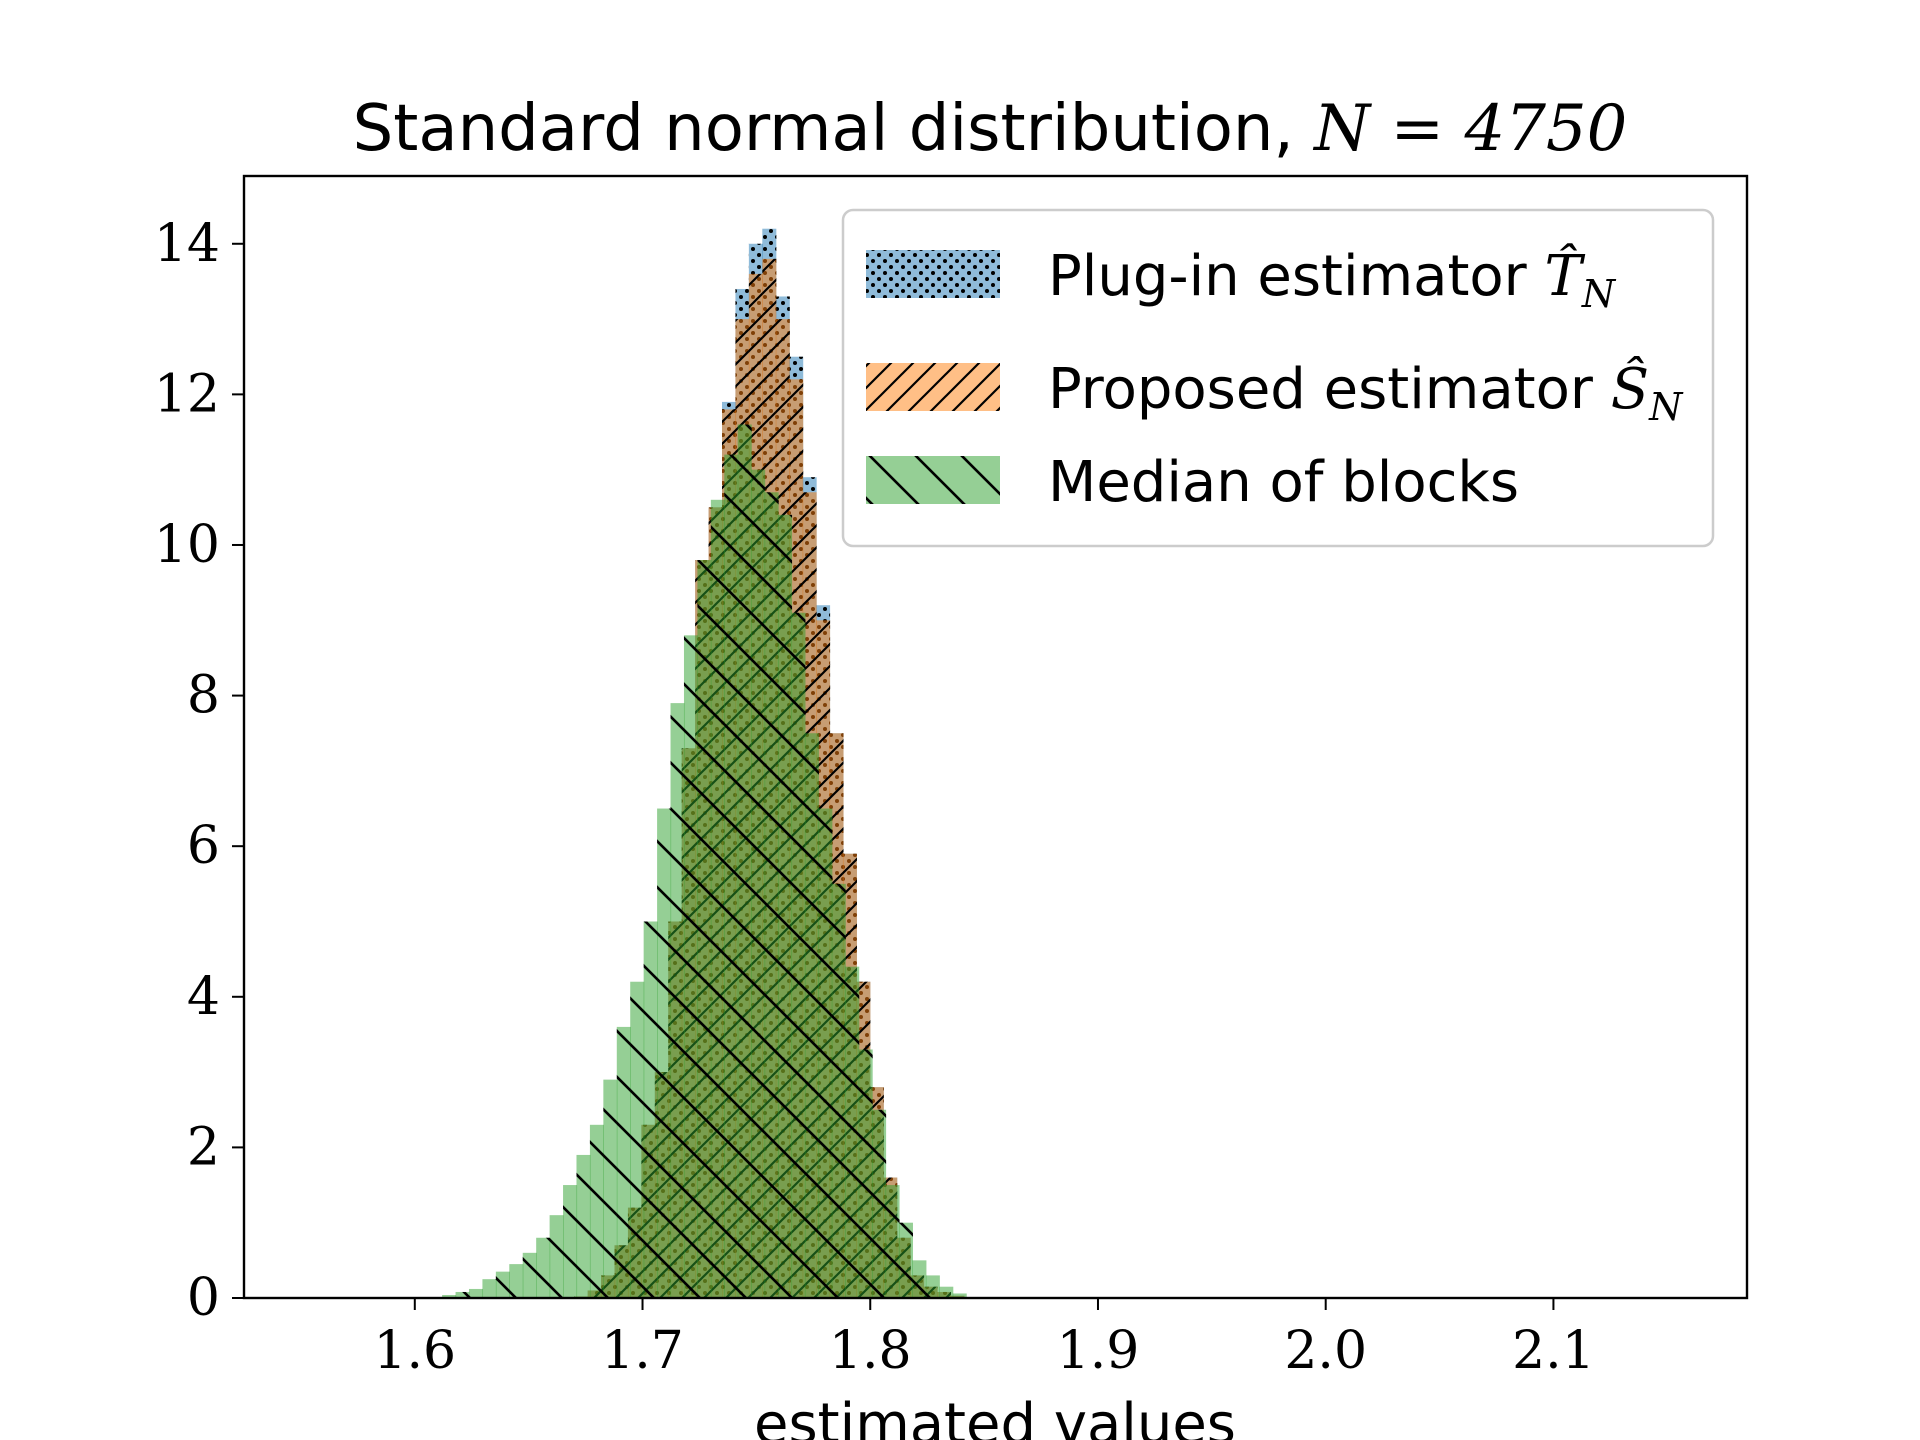  Describe the element at coordinates (1329, 389) in the screenshot. I see `legend-label-text: Proposed estimator` at that location.